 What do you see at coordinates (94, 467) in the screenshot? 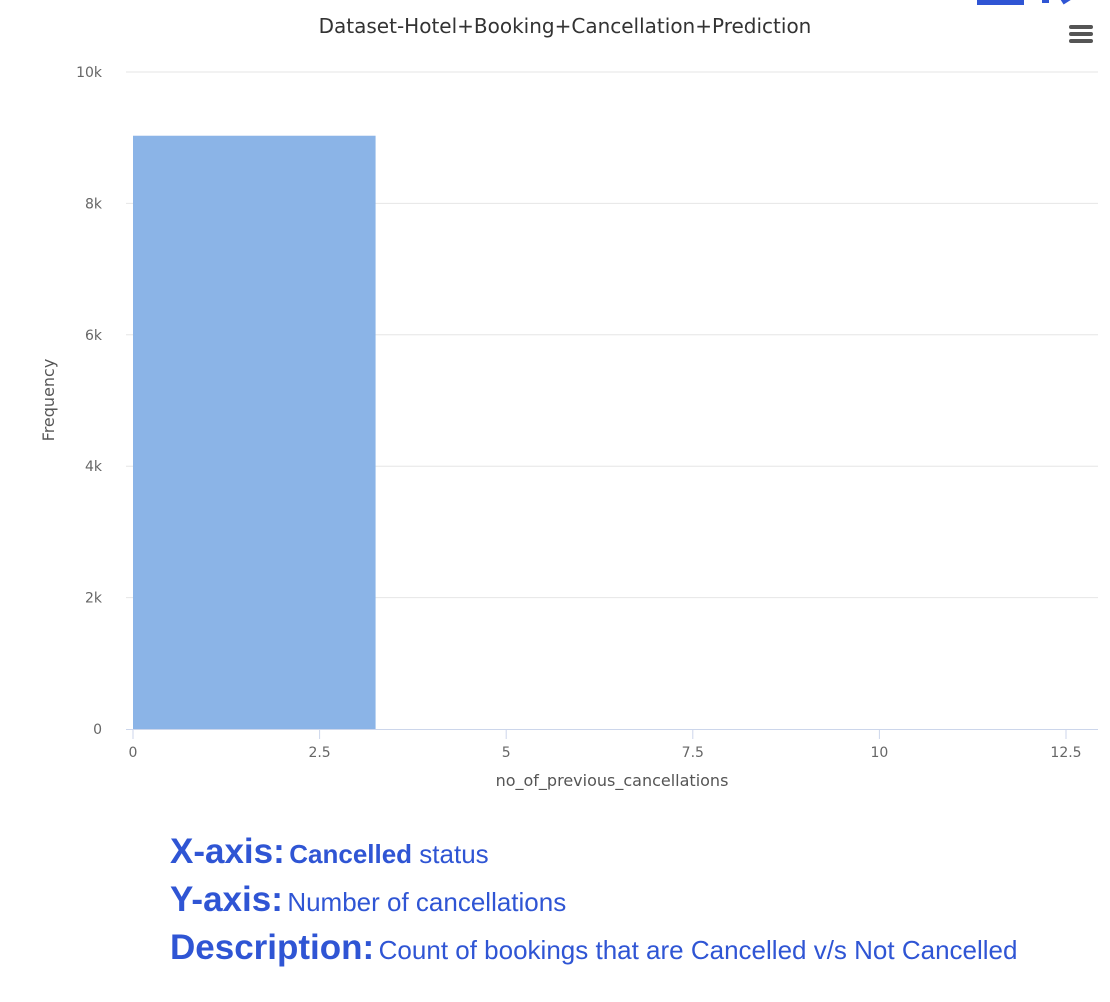
I see `y-tick-label: 4k` at bounding box center [94, 467].